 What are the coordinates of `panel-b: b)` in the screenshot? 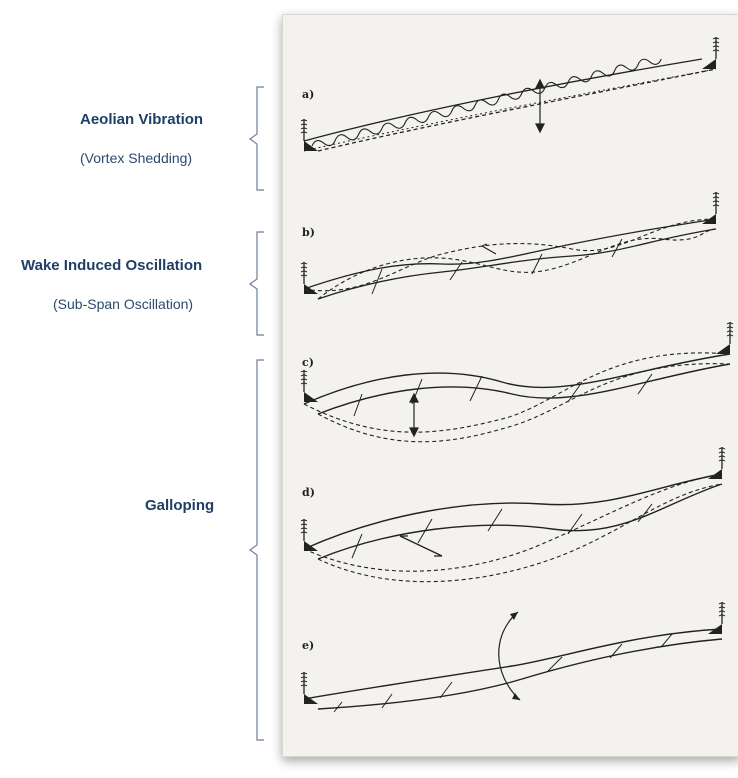 It's located at (510, 245).